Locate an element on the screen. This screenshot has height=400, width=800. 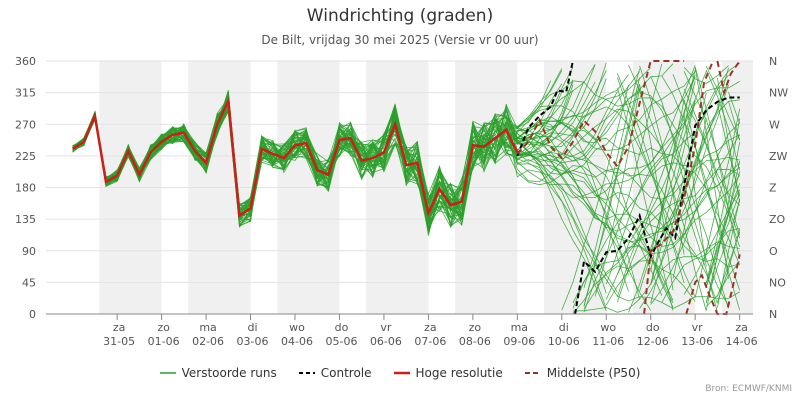
compass-tick-label: NW is located at coordinates (778, 93).